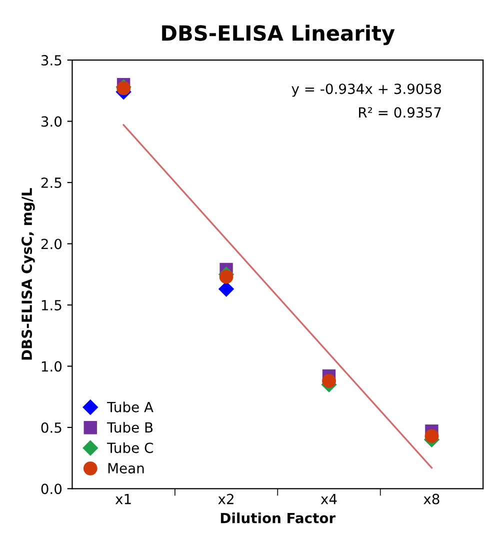 Image resolution: width=498 pixels, height=546 pixels. I want to click on annotation: R² = 0.9357, so click(400, 112).